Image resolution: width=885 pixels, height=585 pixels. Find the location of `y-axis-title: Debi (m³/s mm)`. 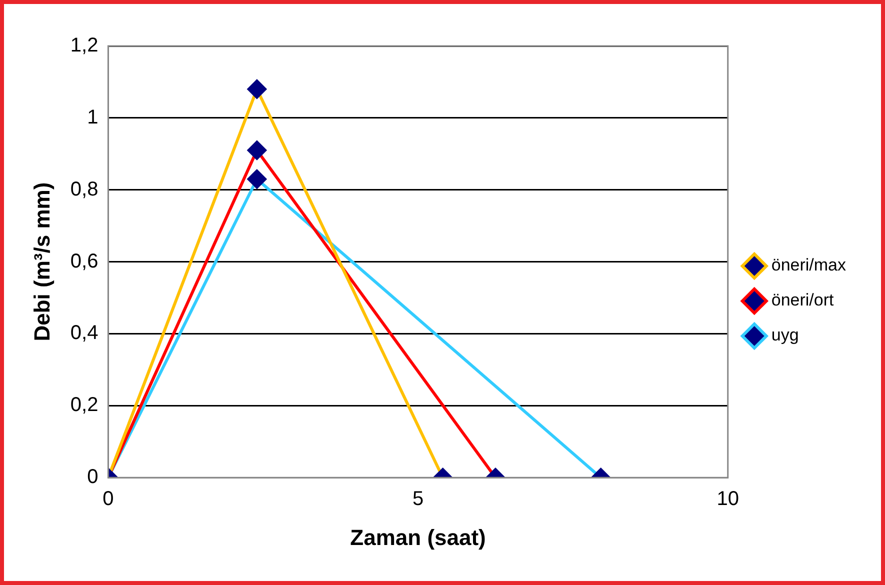

y-axis-title: Debi (m³/s mm) is located at coordinates (41, 262).